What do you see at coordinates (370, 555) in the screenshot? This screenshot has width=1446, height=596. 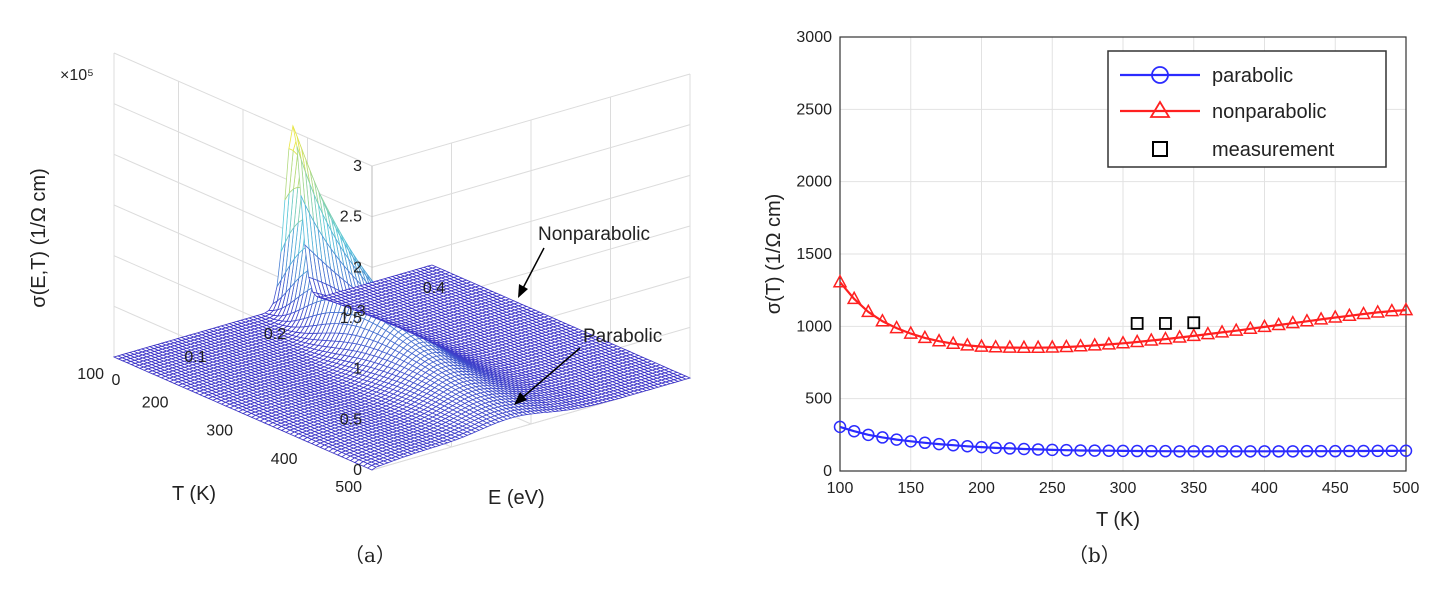 I see `caption-a: （a）` at bounding box center [370, 555].